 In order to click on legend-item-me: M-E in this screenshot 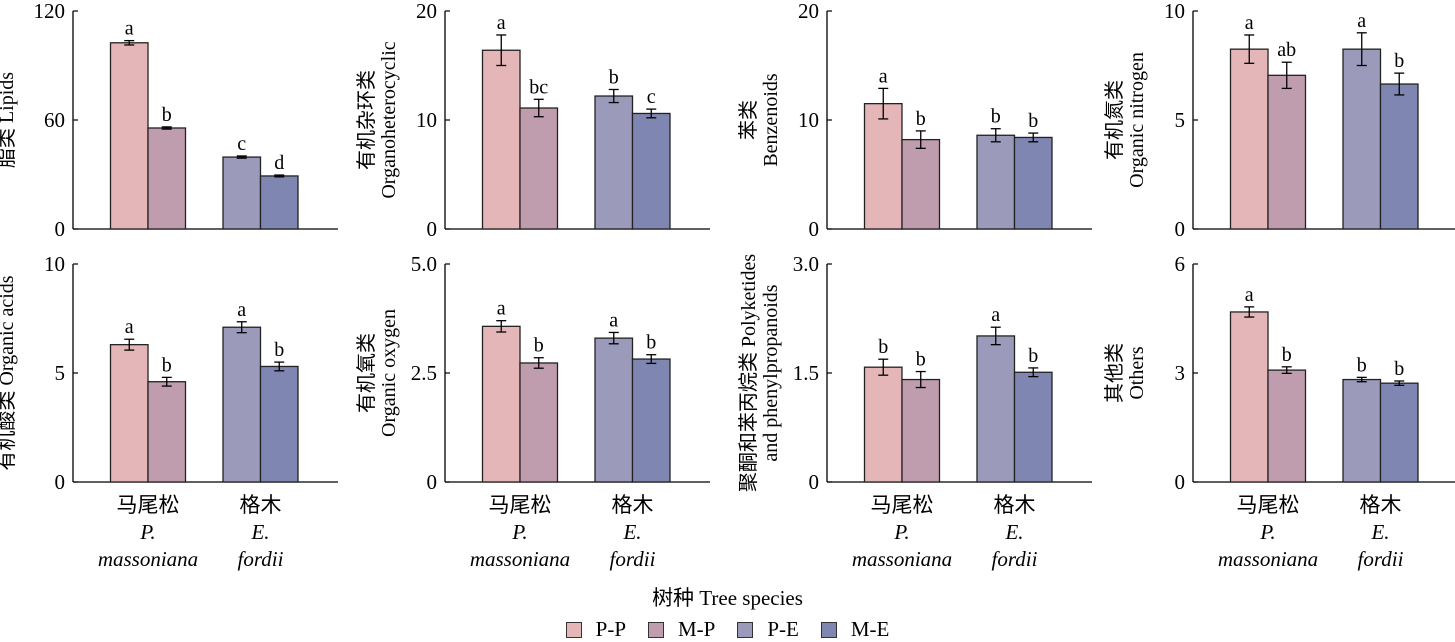, I will do `click(855, 629)`.